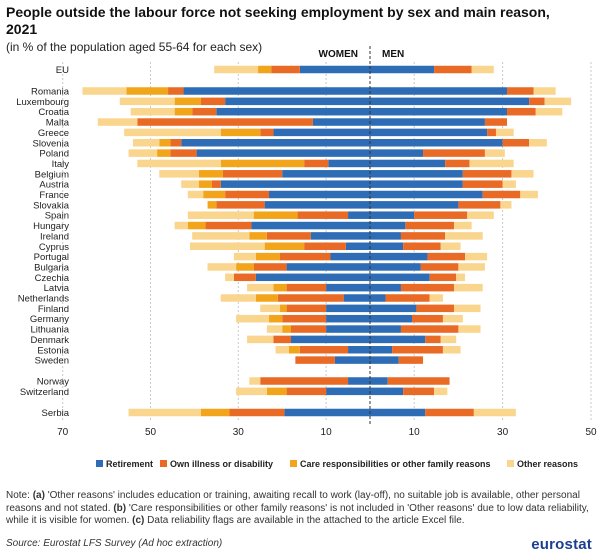 The width and height of the screenshot is (600, 556). I want to click on country-label: Poland, so click(54, 154).